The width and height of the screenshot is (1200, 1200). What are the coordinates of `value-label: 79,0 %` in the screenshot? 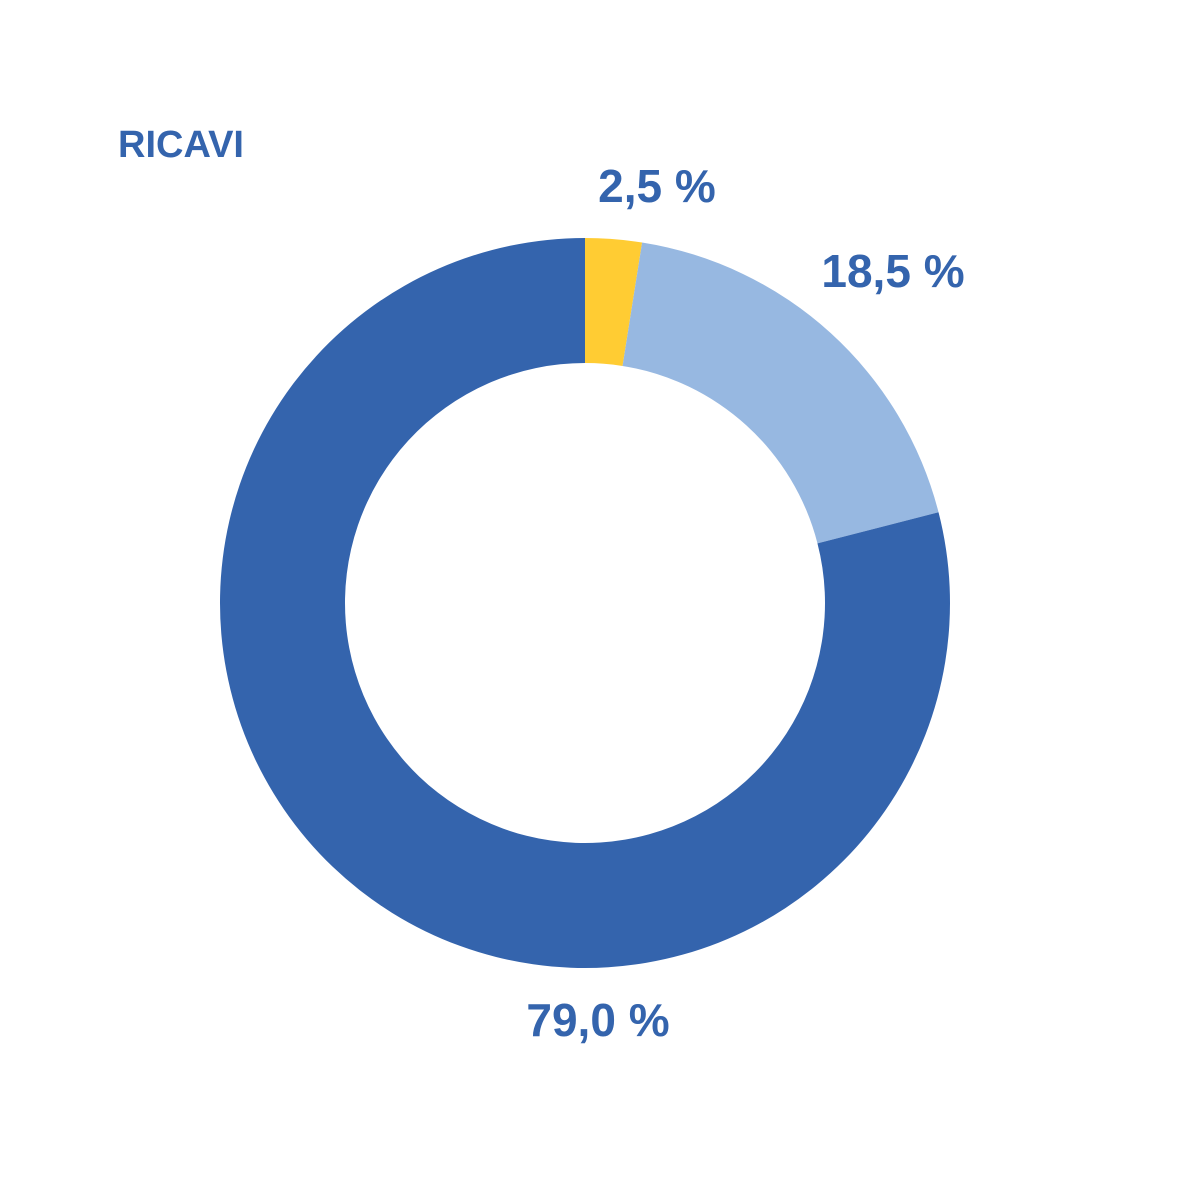 It's located at (597, 1020).